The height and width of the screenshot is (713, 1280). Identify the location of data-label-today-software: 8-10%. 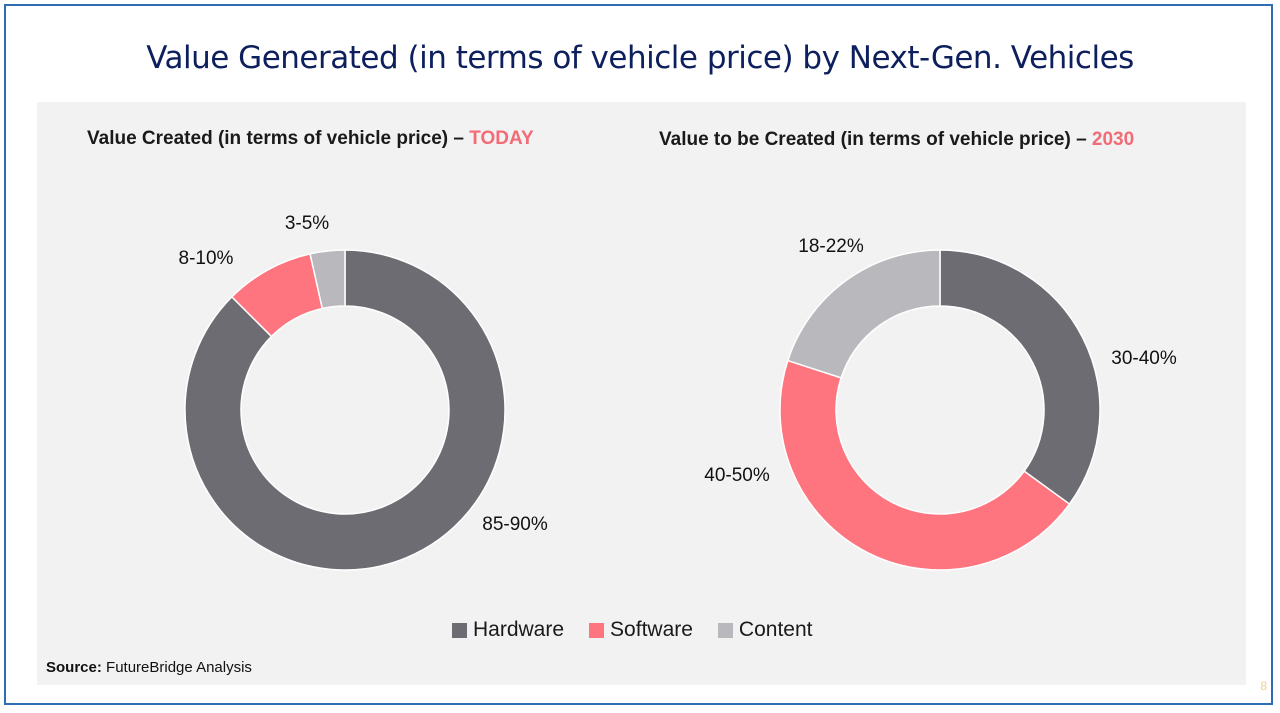
(206, 258).